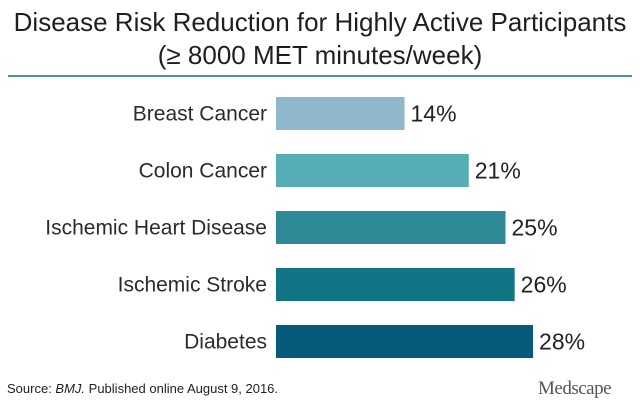 This screenshot has width=640, height=409. What do you see at coordinates (434, 114) in the screenshot?
I see `value-label: 14%` at bounding box center [434, 114].